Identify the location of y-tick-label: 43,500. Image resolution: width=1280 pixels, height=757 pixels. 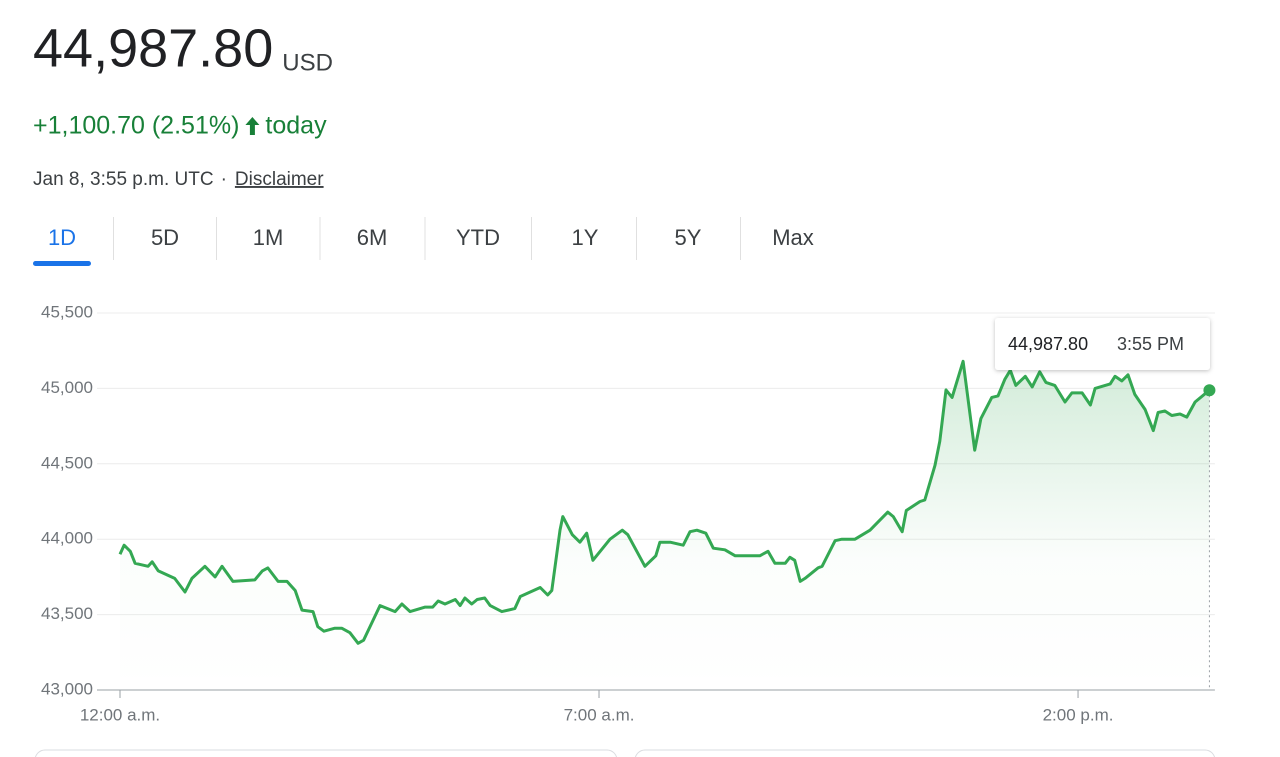
(67, 613).